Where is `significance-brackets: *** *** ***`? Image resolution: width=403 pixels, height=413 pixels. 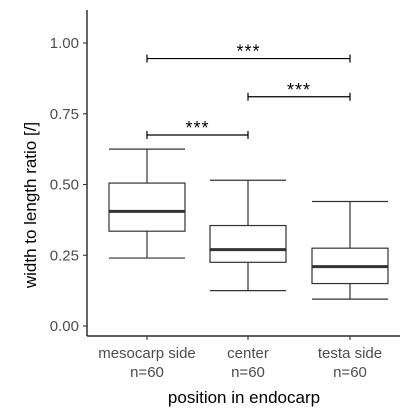
significance-brackets: *** *** *** is located at coordinates (248, 90).